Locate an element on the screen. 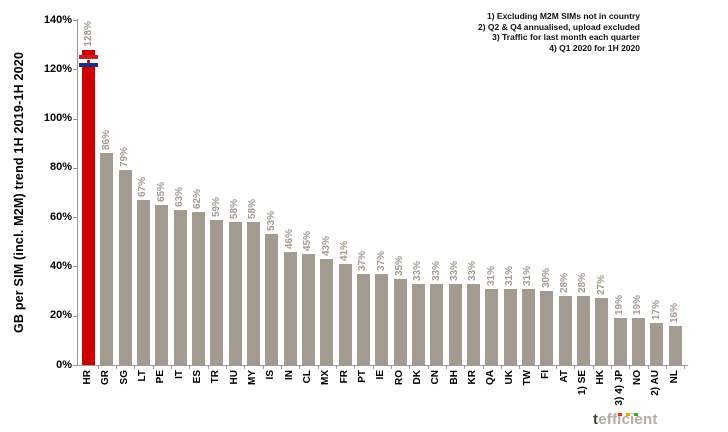 The image size is (728, 432). x-axis-label: NL is located at coordinates (674, 377).